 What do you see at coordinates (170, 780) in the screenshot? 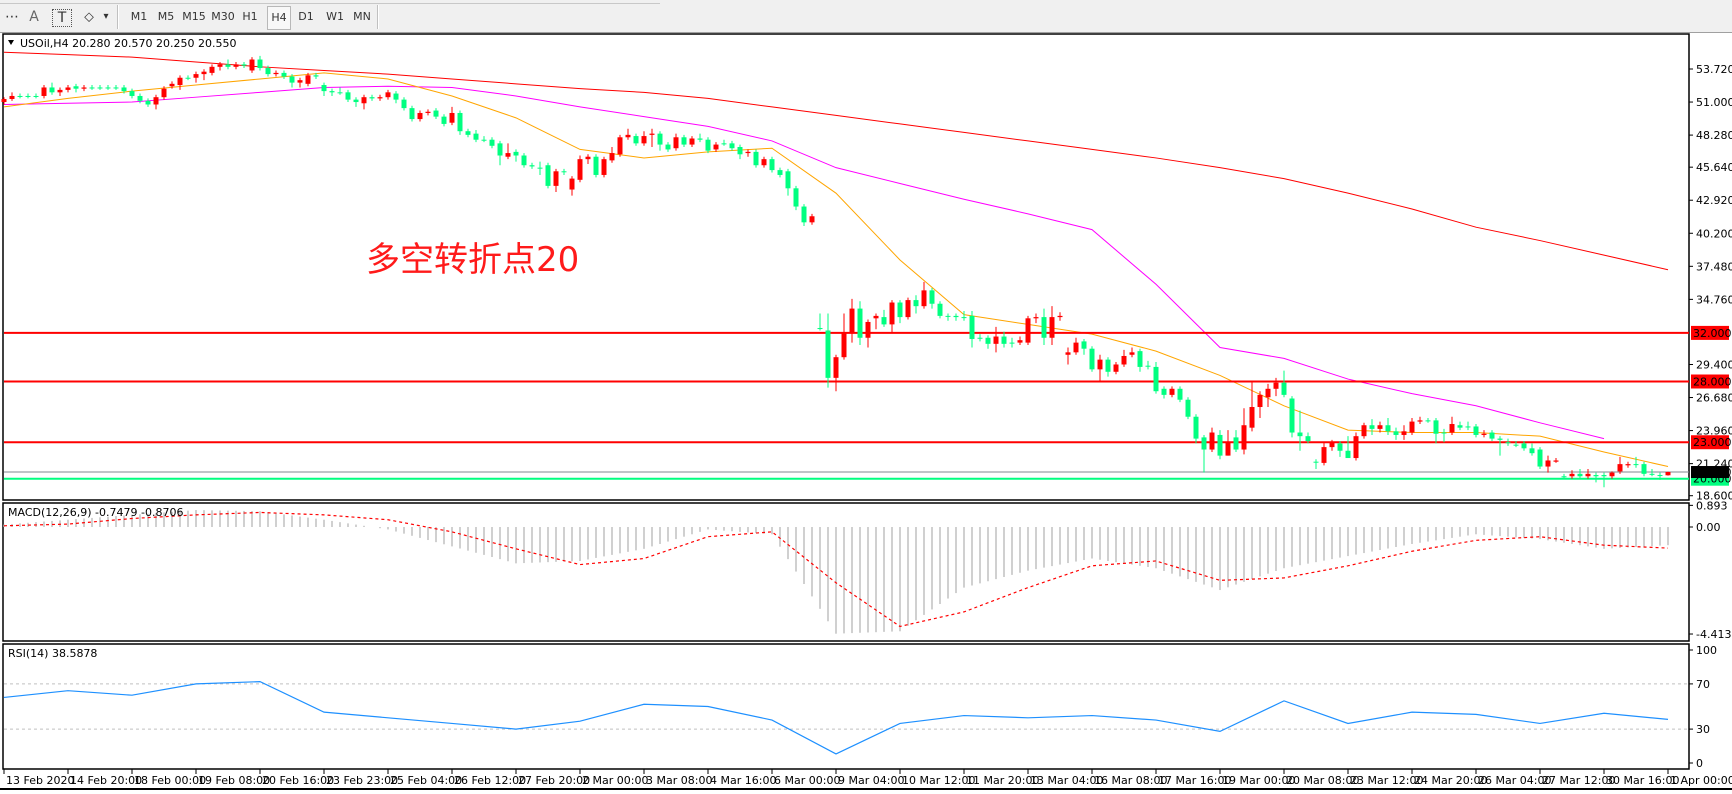
I see `time-axis-label: 18 Feb 00:00` at bounding box center [170, 780].